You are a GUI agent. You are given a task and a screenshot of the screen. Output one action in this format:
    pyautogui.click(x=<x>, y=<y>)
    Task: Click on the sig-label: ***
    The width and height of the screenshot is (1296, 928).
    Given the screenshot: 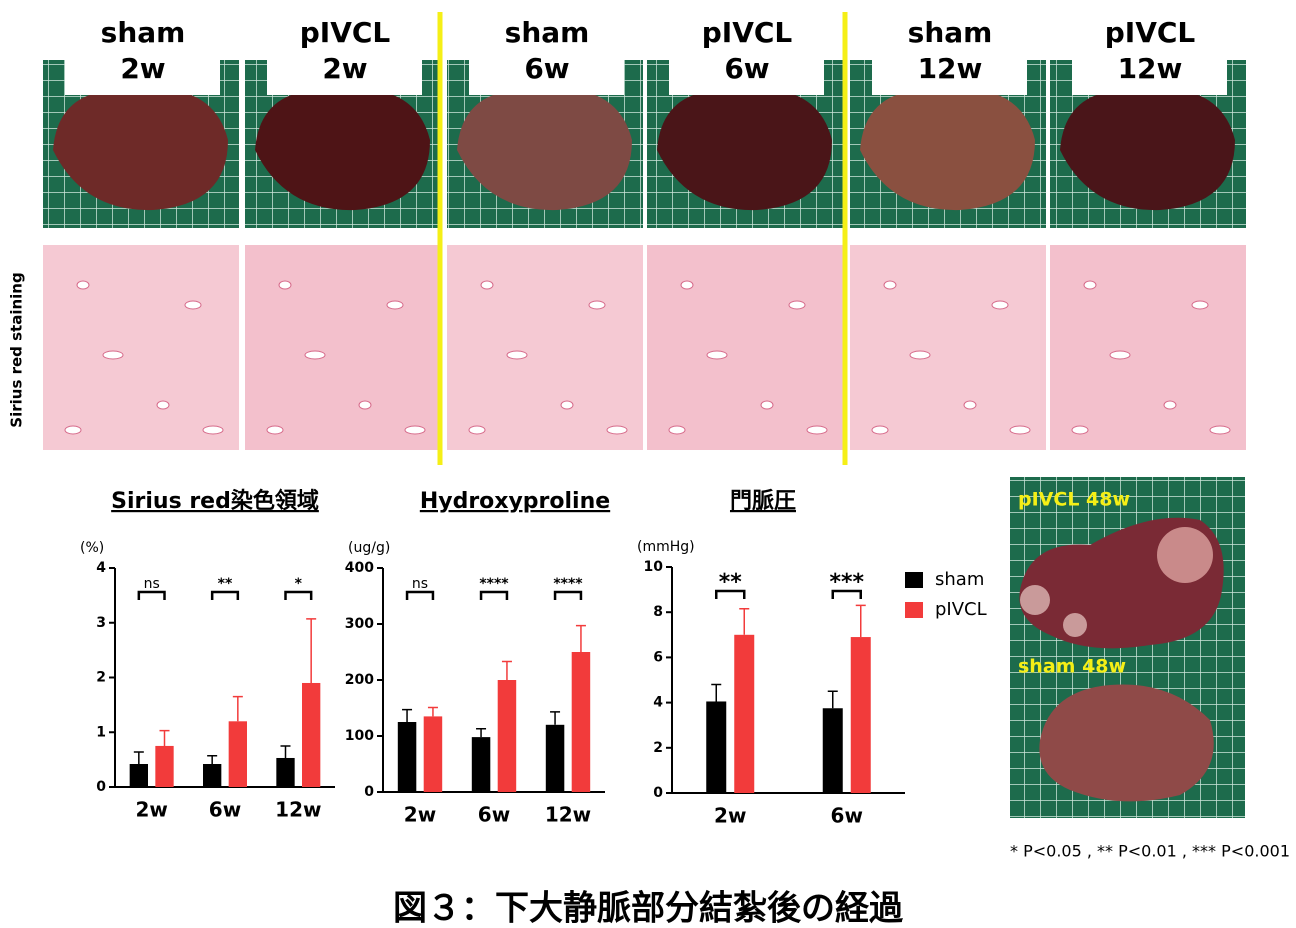 What is the action you would take?
    pyautogui.click(x=846, y=582)
    